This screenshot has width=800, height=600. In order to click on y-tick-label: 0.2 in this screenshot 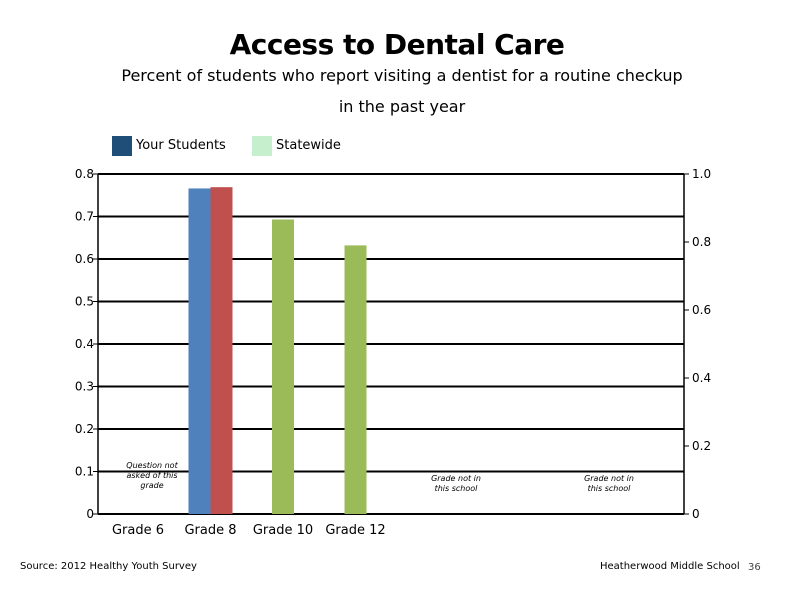, I will do `click(84, 429)`.